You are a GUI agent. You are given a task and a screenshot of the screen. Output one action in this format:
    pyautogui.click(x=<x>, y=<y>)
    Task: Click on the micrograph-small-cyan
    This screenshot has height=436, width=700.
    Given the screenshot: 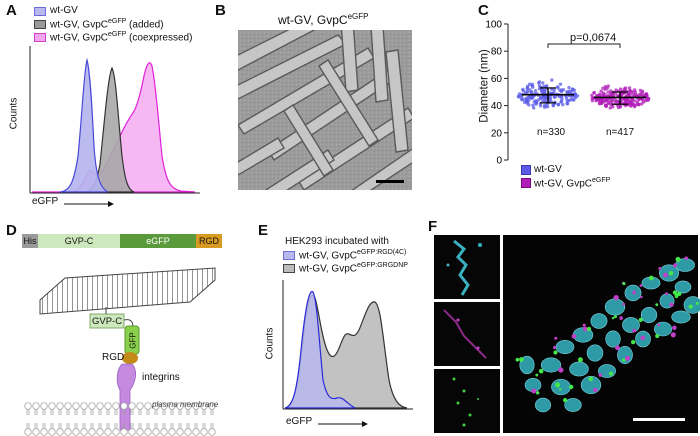 What is the action you would take?
    pyautogui.click(x=467, y=267)
    